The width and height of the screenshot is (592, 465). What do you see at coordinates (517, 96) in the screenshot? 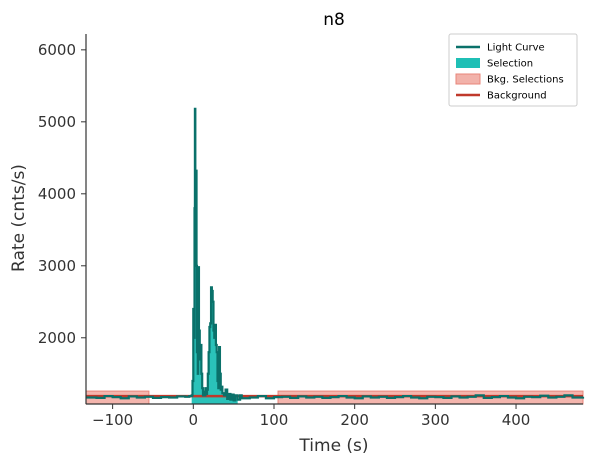
I see `legend-label: Background` at bounding box center [517, 96].